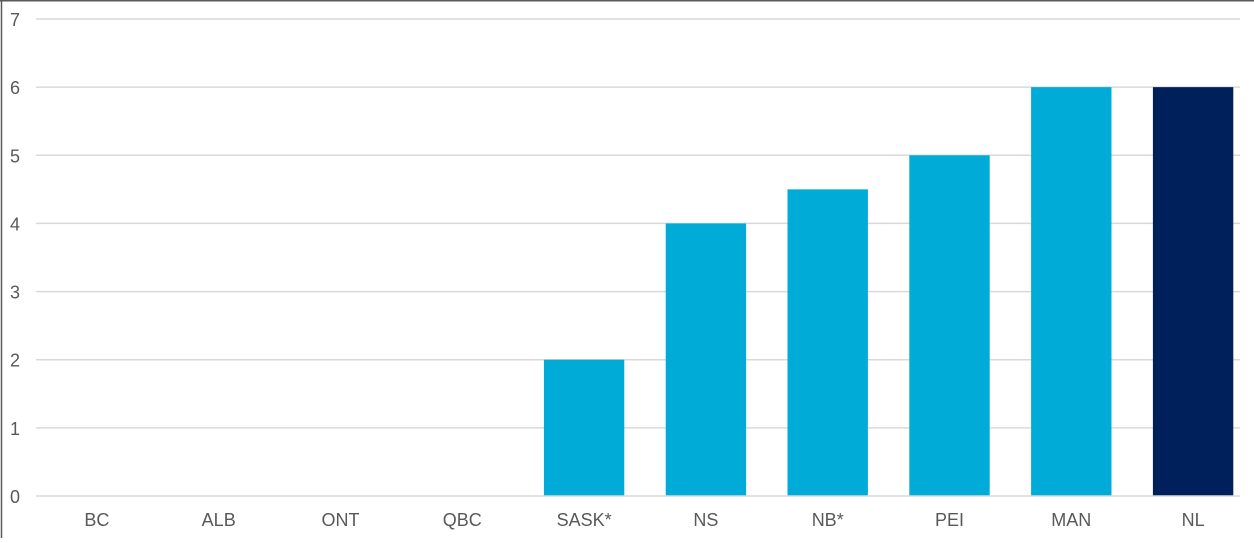  Describe the element at coordinates (15, 88) in the screenshot. I see `y-tick-label: 6` at that location.